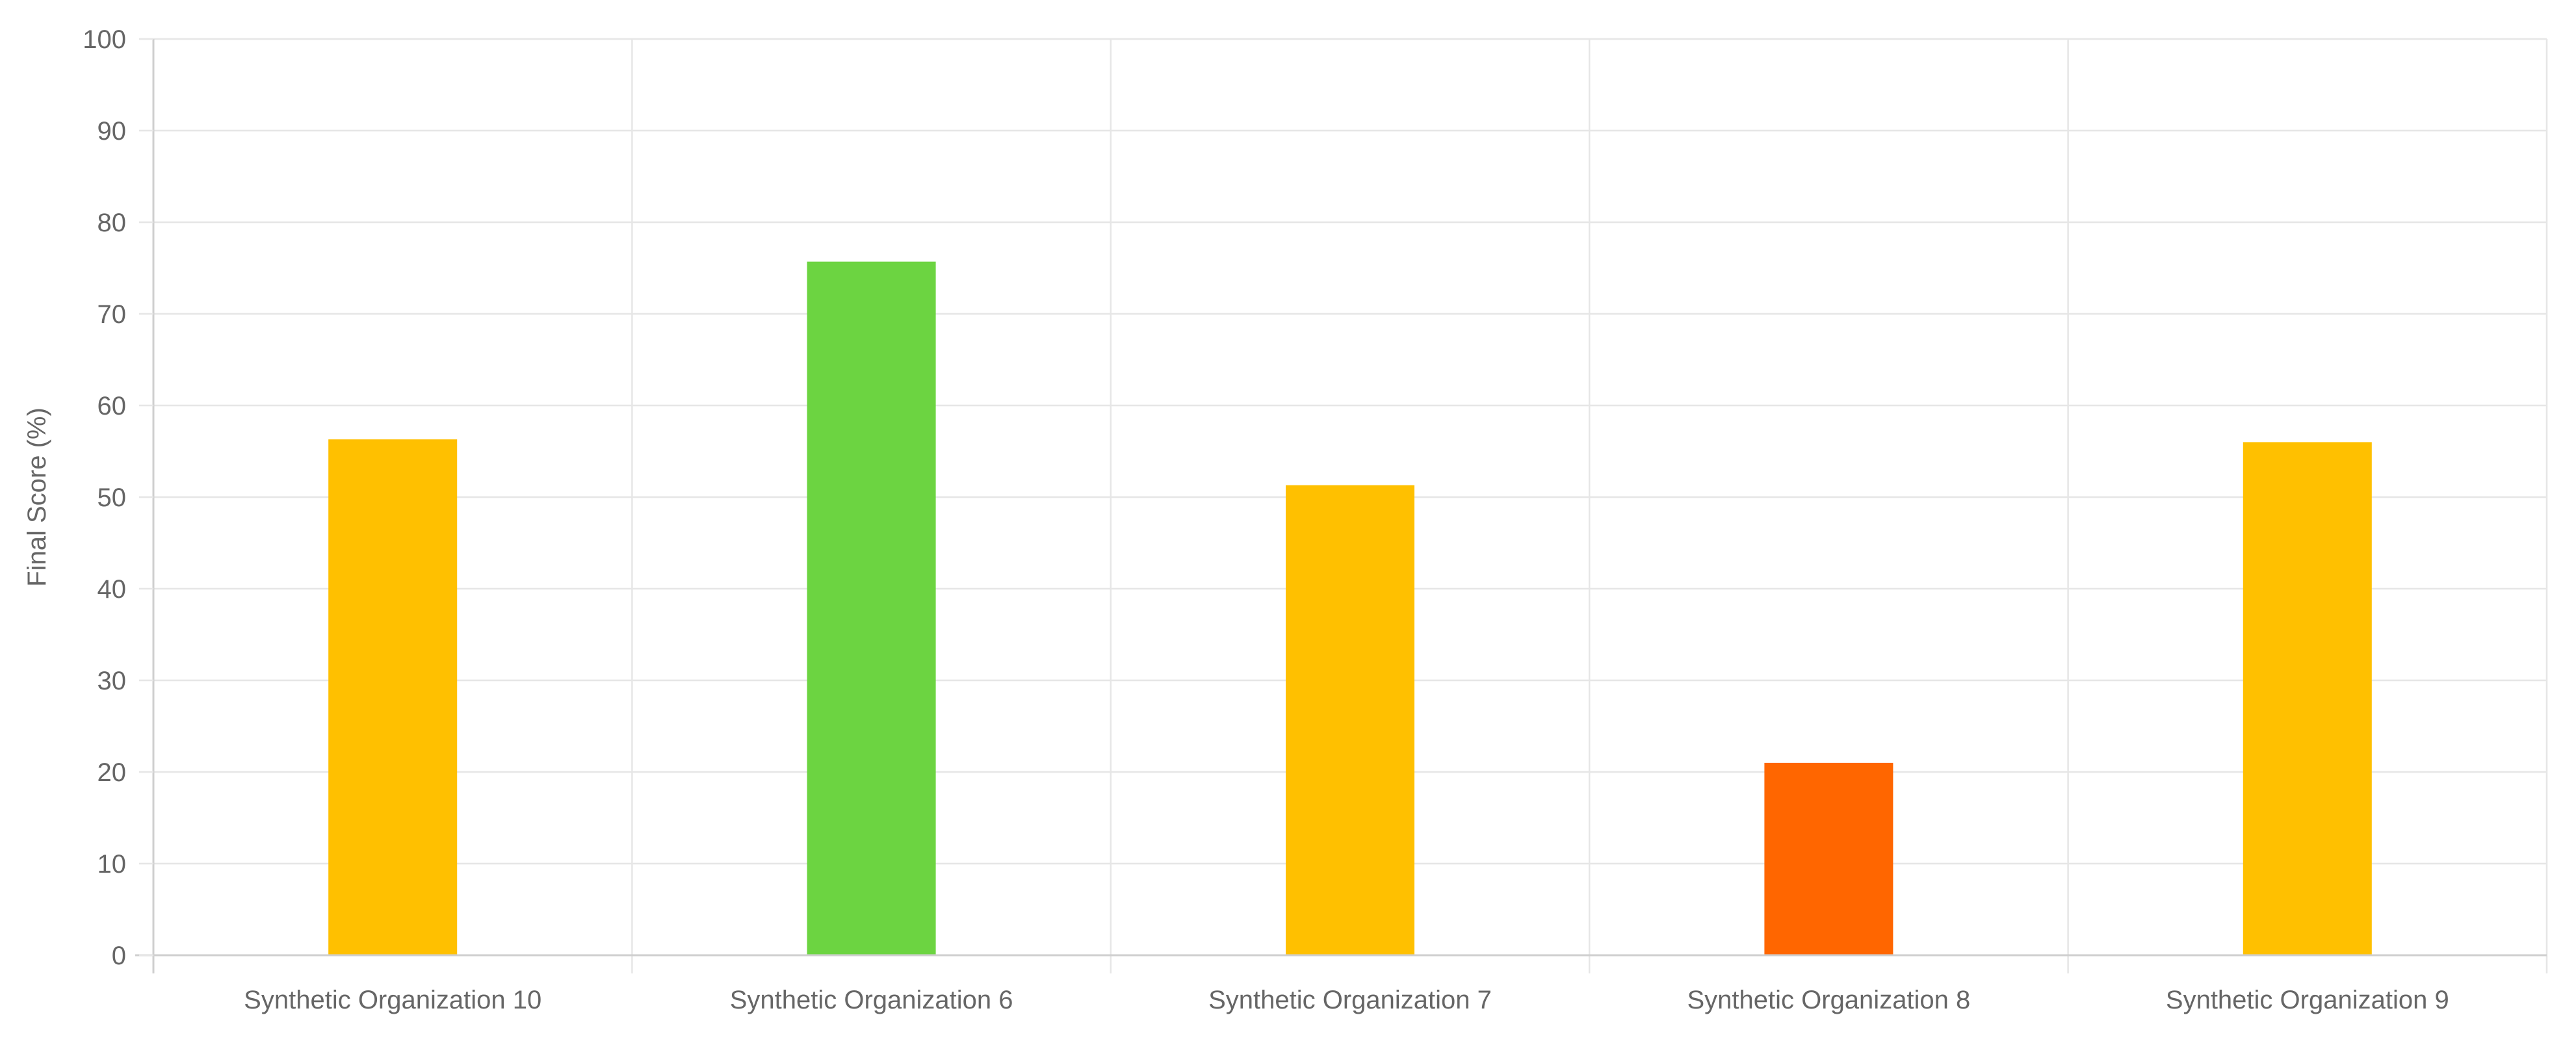 The image size is (2576, 1041). Describe the element at coordinates (1350, 1000) in the screenshot. I see `x-tick-label: Synthetic Organization 7` at that location.